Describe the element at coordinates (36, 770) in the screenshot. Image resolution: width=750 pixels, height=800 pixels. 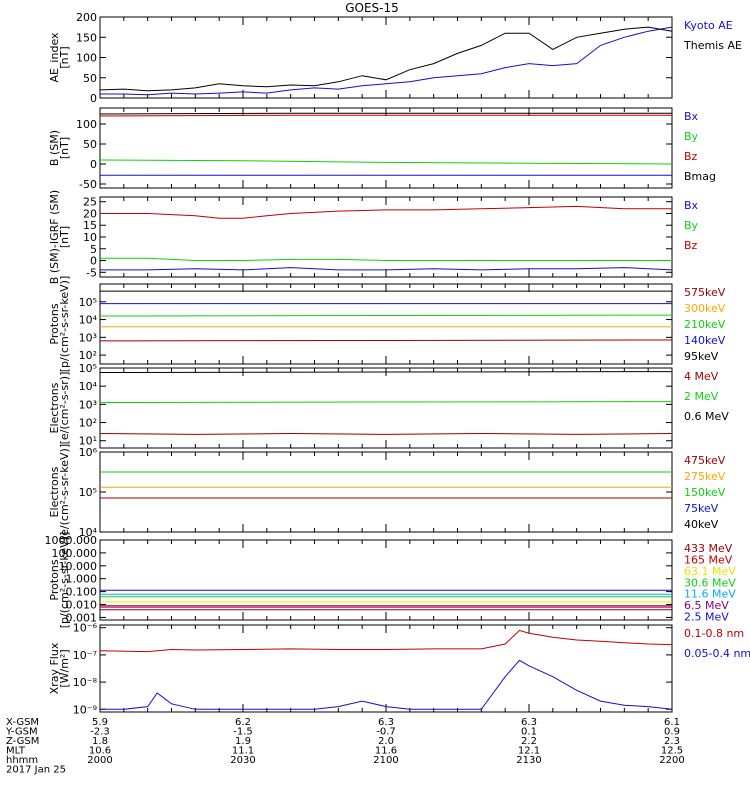
I see `footer-date: 2017 Jan 25` at that location.